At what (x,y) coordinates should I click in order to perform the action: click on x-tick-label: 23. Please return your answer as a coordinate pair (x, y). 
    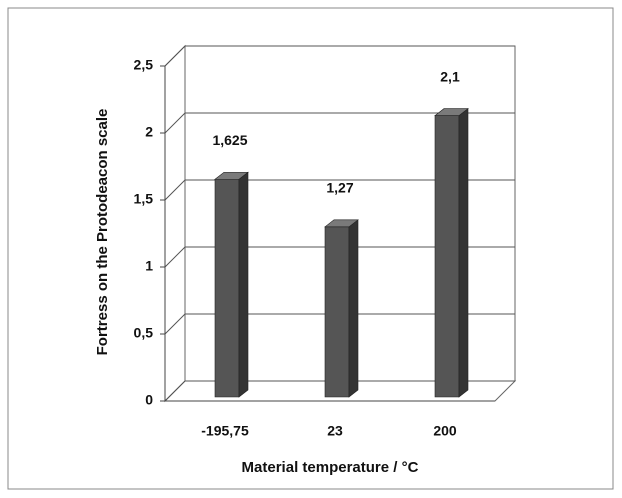
    Looking at the image, I should click on (335, 431).